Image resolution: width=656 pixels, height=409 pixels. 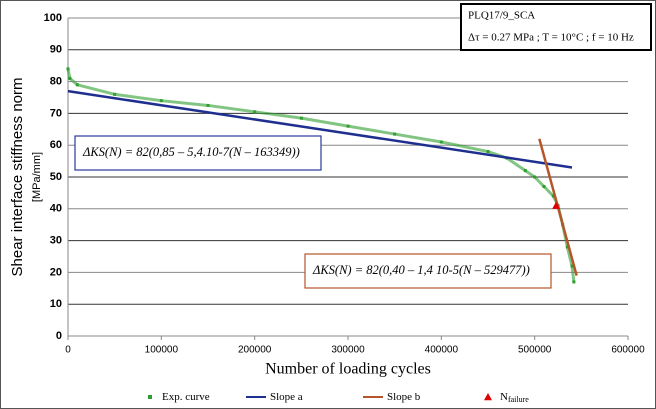 What do you see at coordinates (56, 113) in the screenshot?
I see `y-tick-label: 70` at bounding box center [56, 113].